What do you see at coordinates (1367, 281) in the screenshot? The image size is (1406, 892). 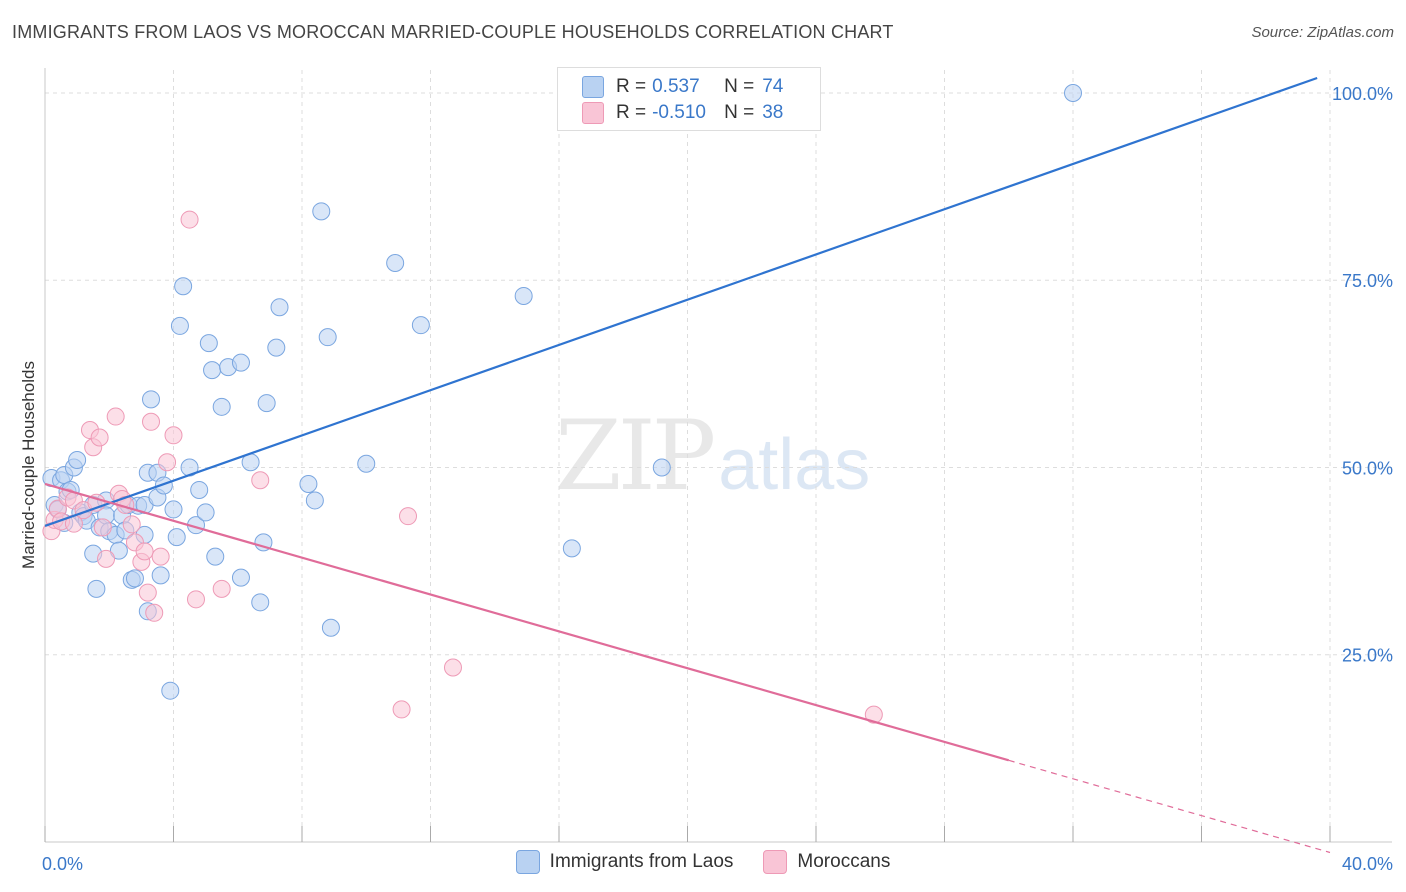 I see `y-tick-label: 75.0%` at bounding box center [1367, 281].